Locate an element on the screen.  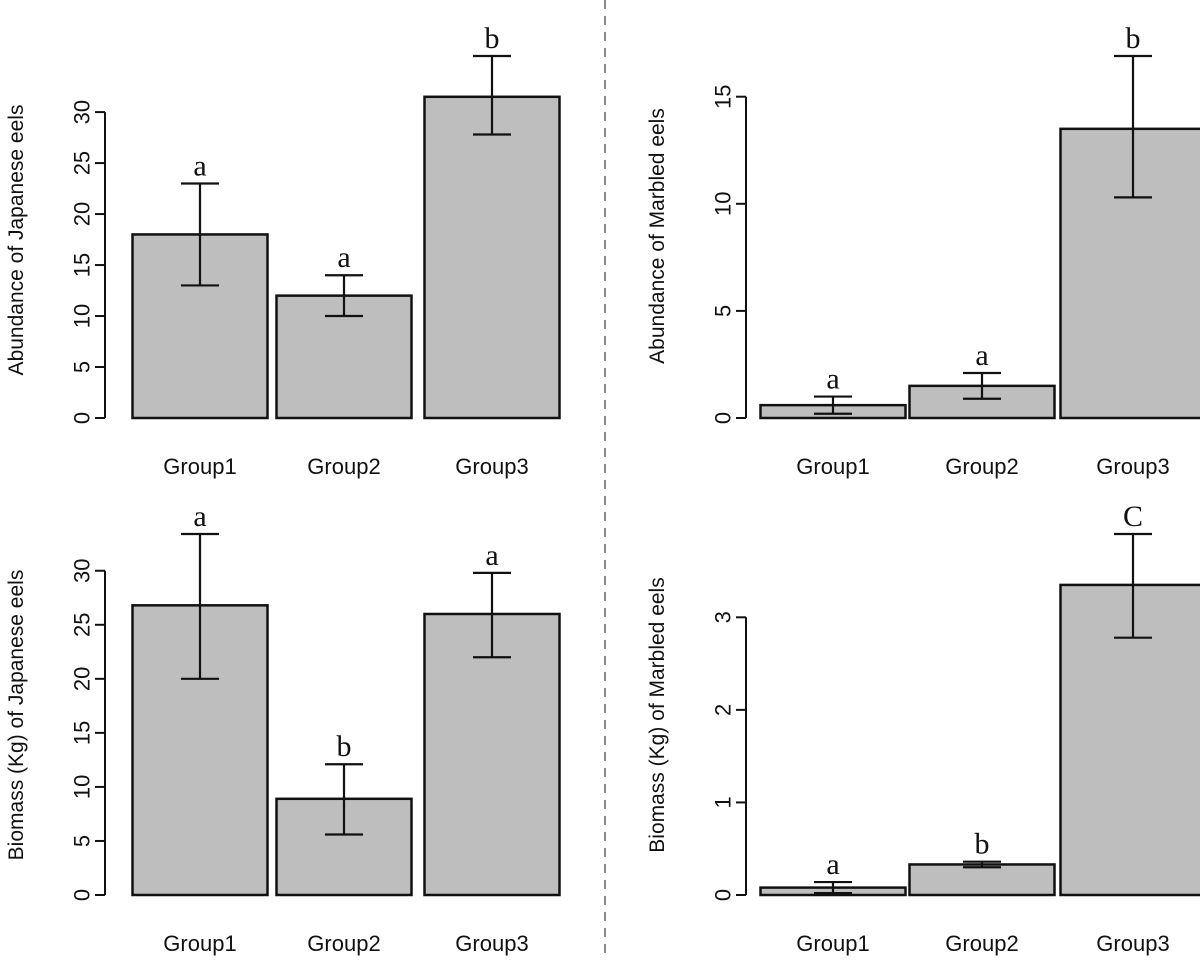
y-tick-label: 3 is located at coordinates (723, 617).